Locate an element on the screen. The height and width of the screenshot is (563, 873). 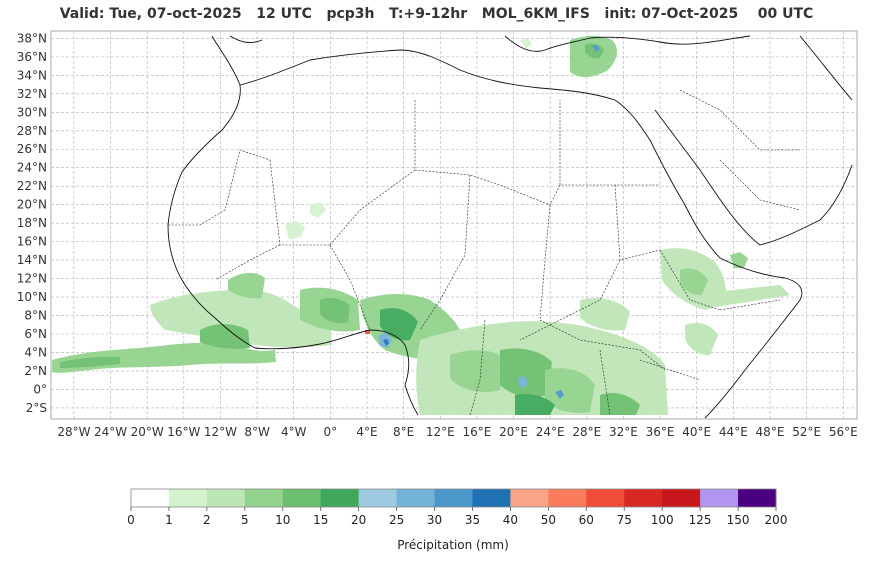
lon-label: 56°E is located at coordinates (843, 432).